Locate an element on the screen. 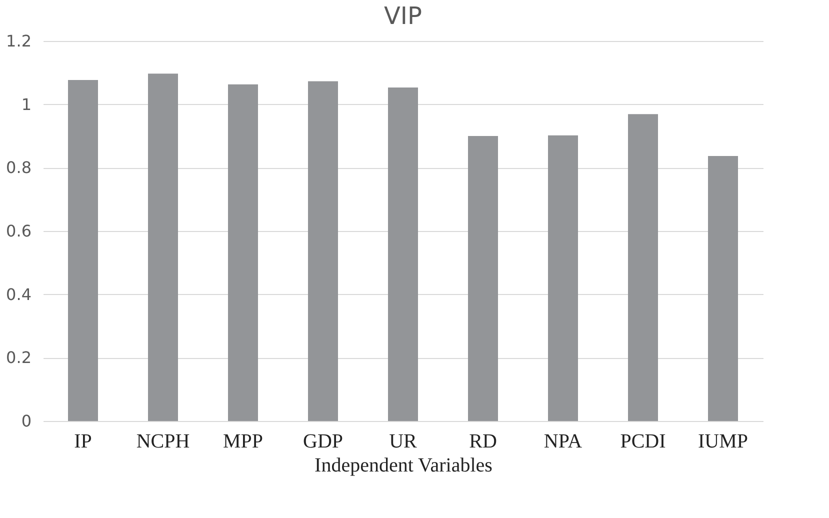  x-tick-label: NCPH is located at coordinates (163, 441).